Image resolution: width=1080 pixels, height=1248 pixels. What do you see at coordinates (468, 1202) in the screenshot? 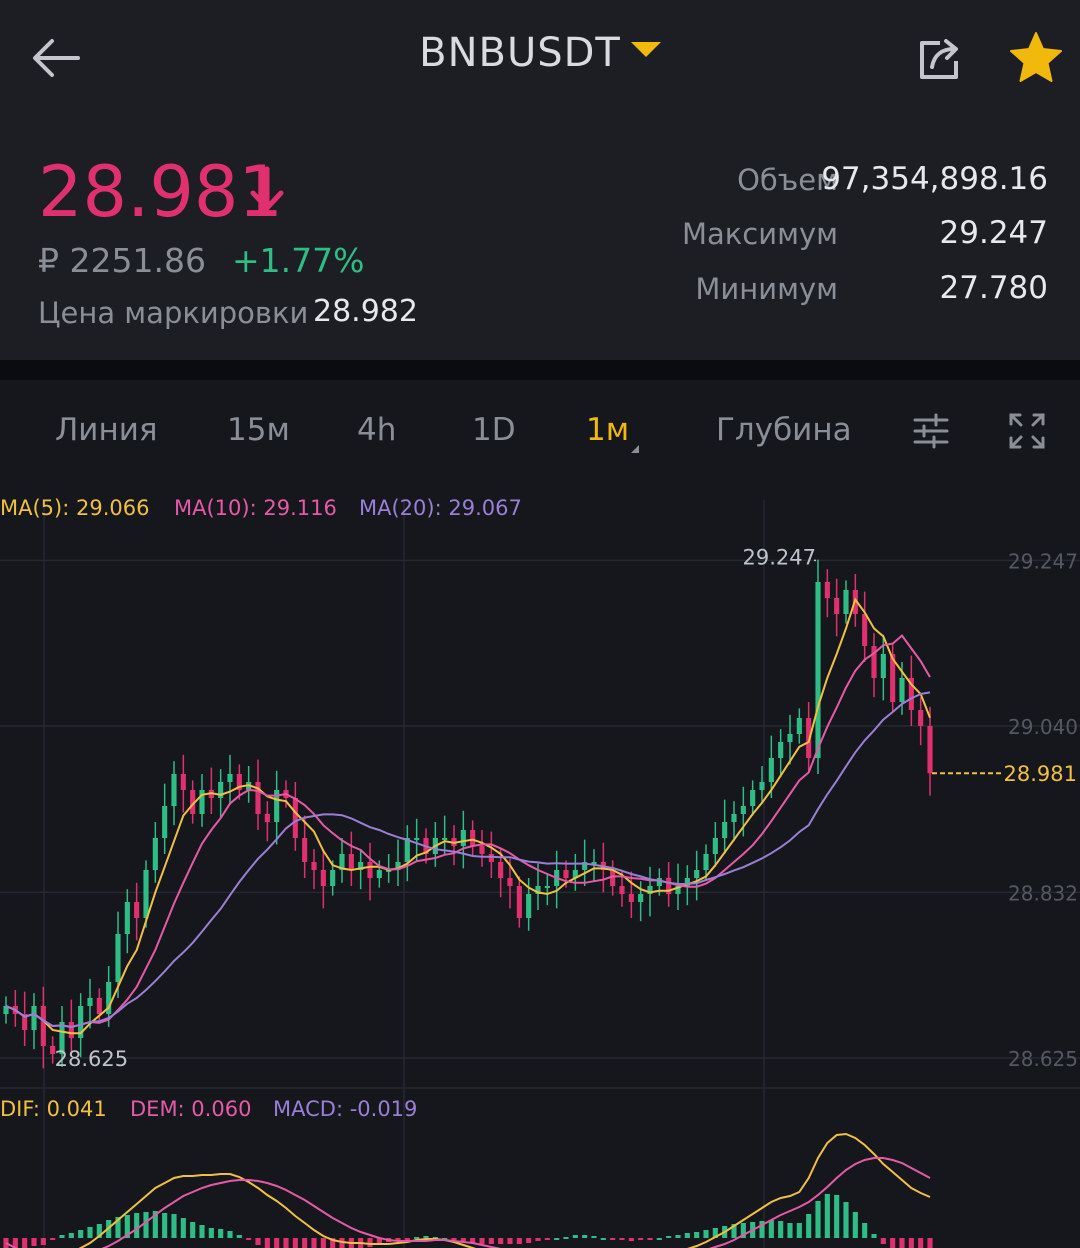
I see `dem-line` at bounding box center [468, 1202].